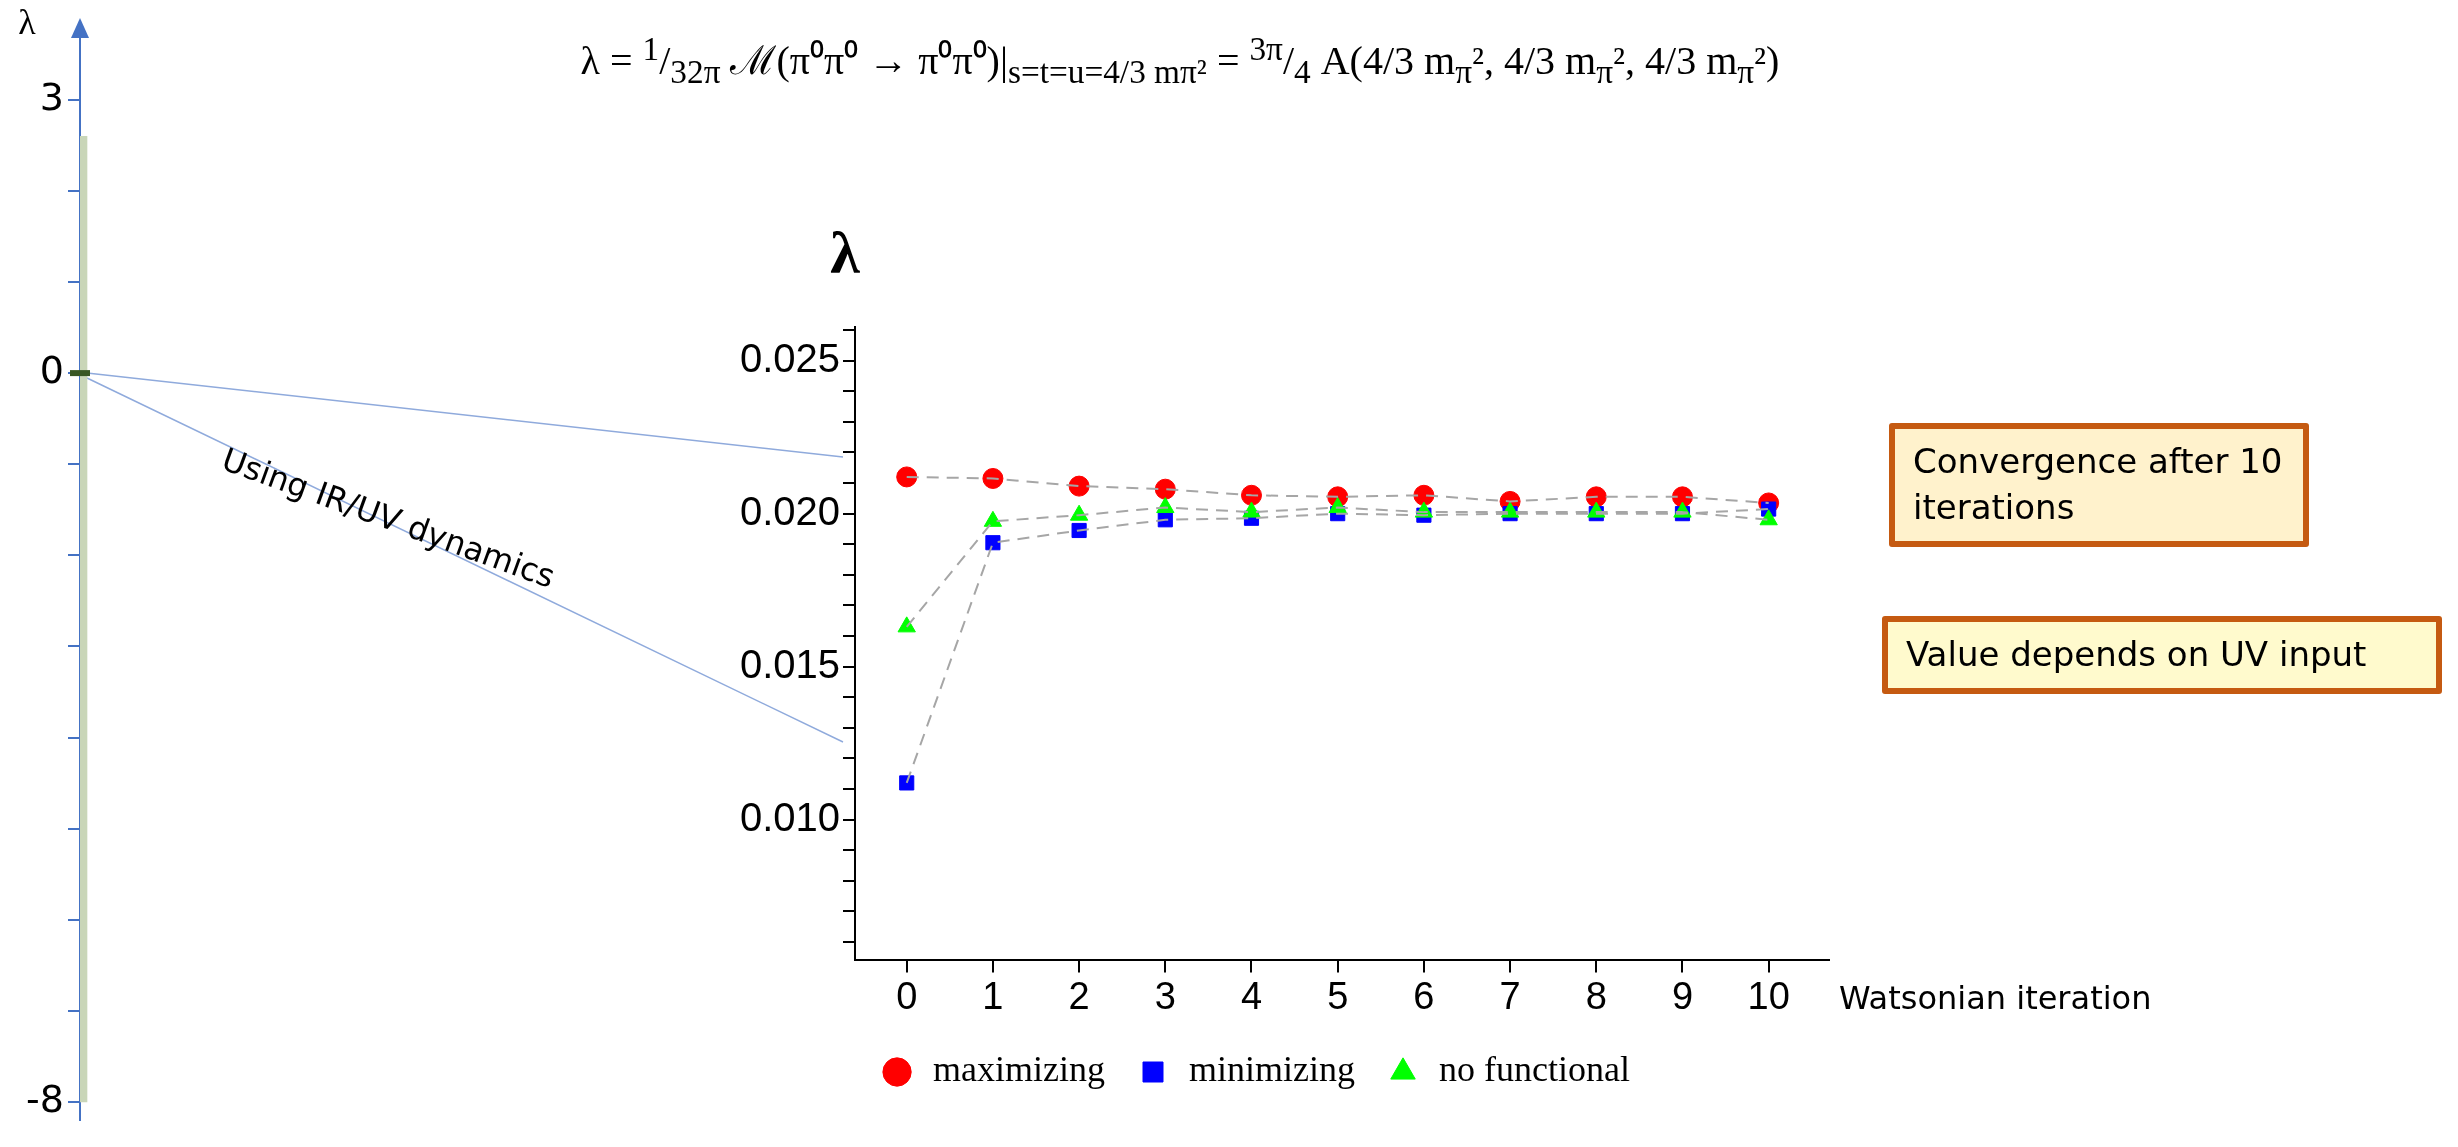 Image resolution: width=2458 pixels, height=1147 pixels. Describe the element at coordinates (789, 816) in the screenshot. I see `y-tick-label: 0.010` at that location.